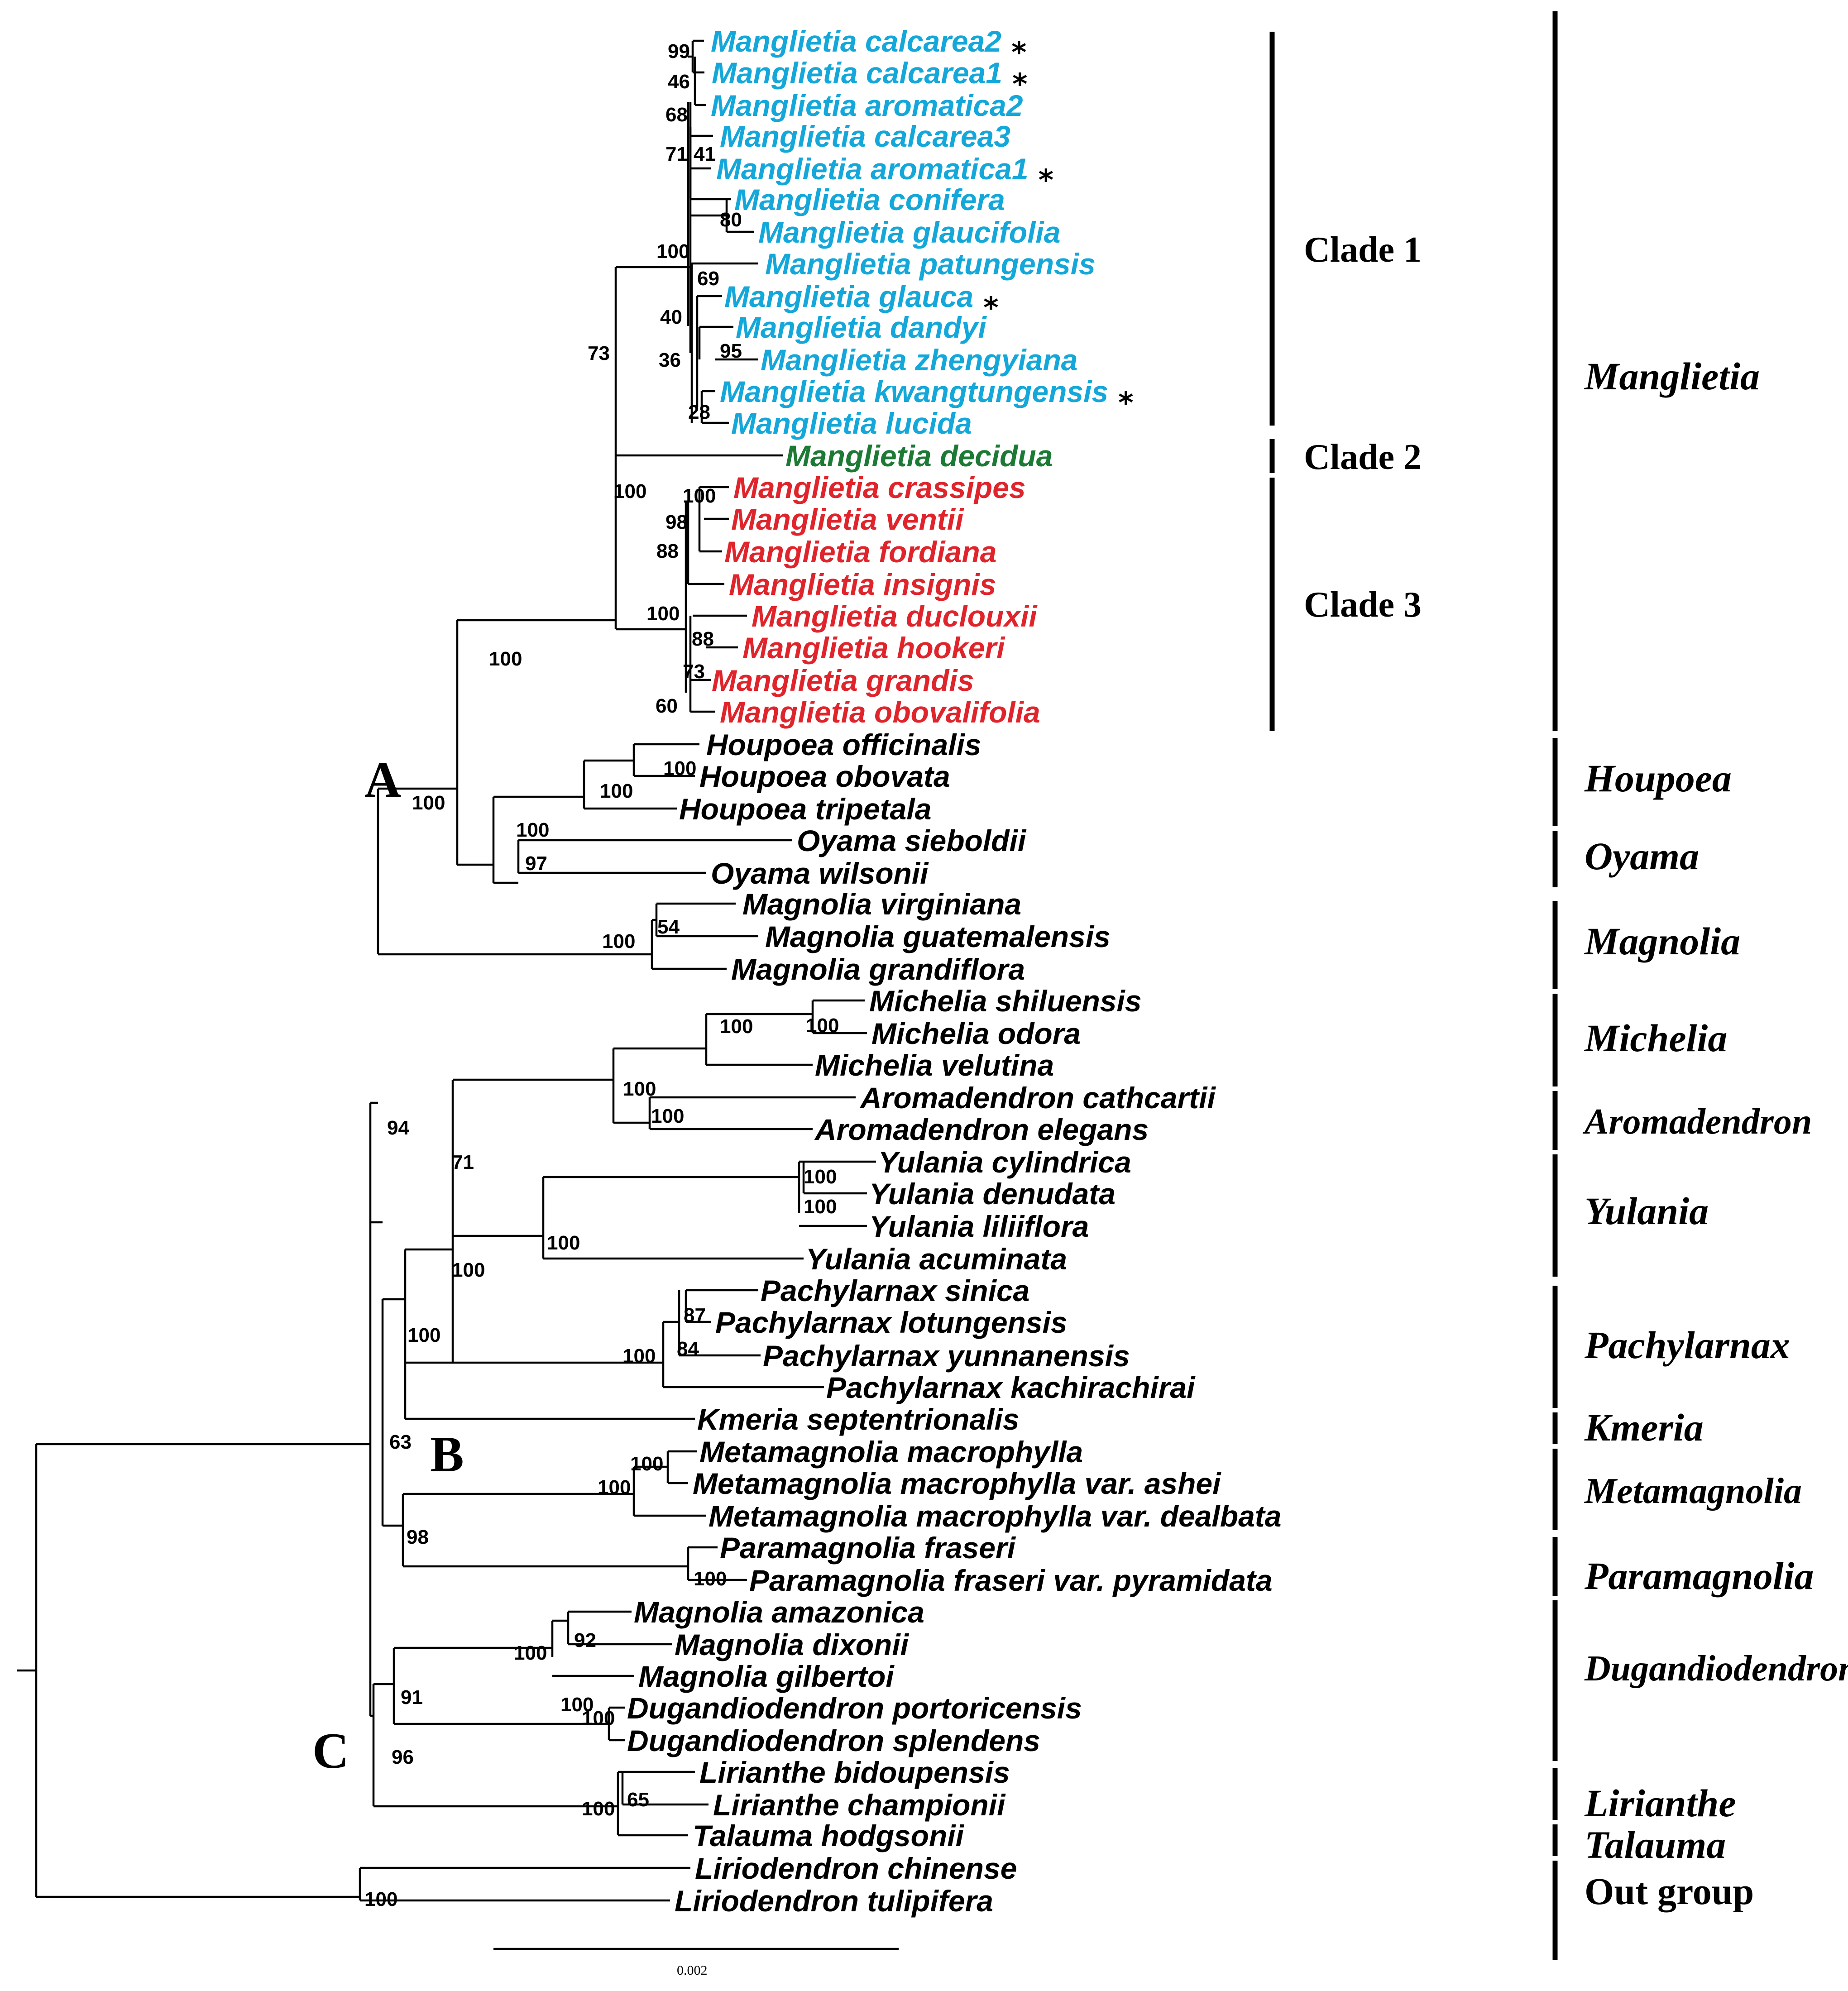  I want to click on genus-label: Yulania, so click(1647, 1211).